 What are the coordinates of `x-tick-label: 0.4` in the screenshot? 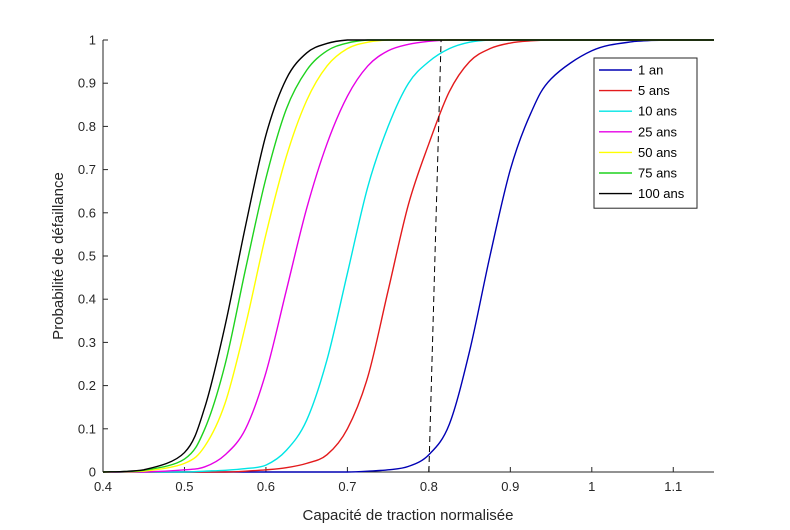 It's located at (103, 486).